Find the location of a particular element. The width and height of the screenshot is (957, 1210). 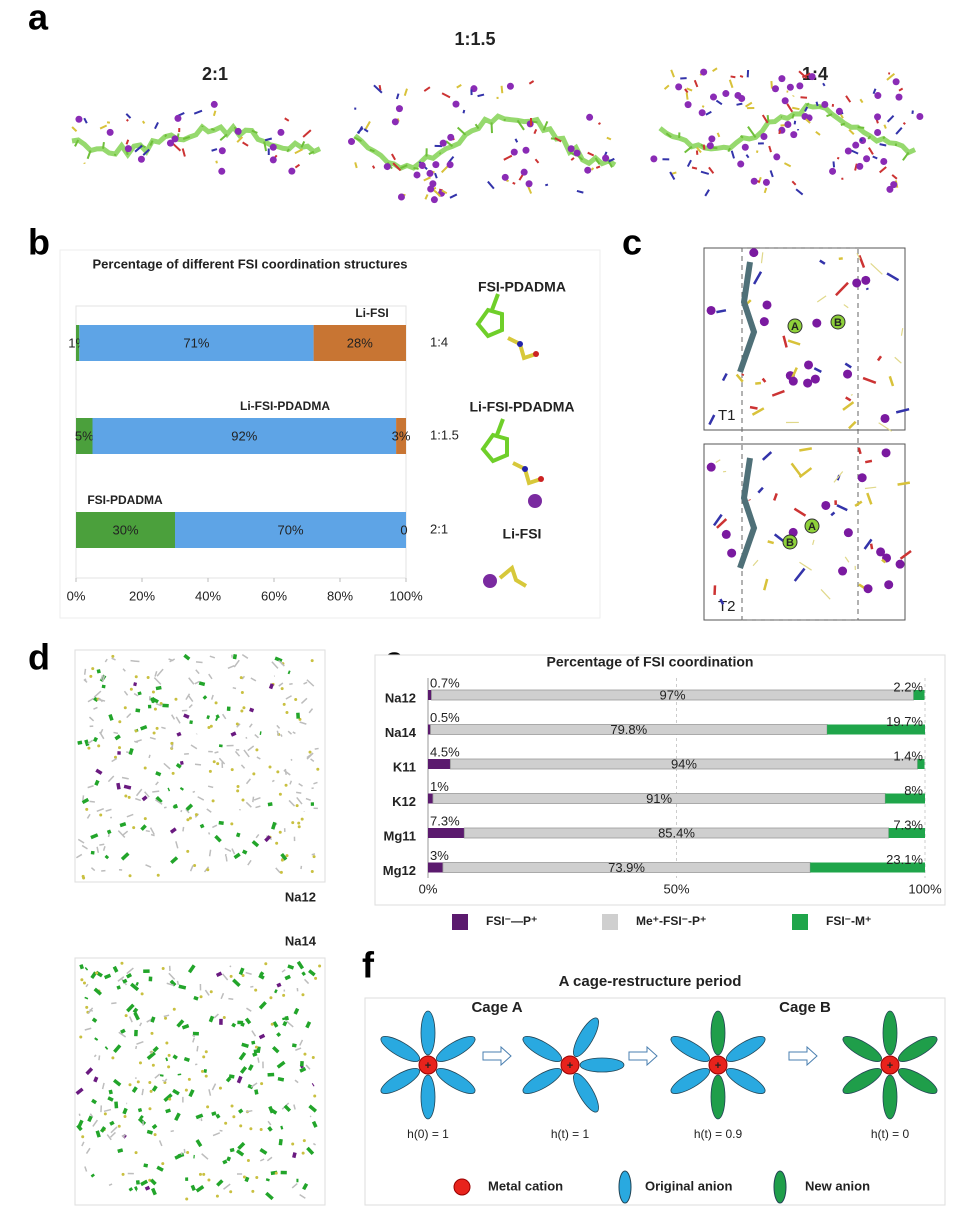

x-tick-label: 100% is located at coordinates (925, 888).